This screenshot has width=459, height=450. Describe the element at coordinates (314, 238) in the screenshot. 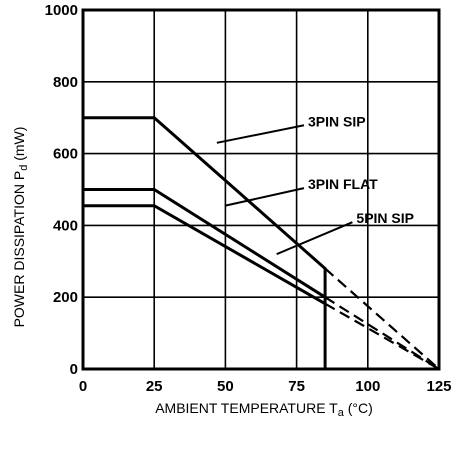

I see `annotation-5pin-sip-leader` at that location.